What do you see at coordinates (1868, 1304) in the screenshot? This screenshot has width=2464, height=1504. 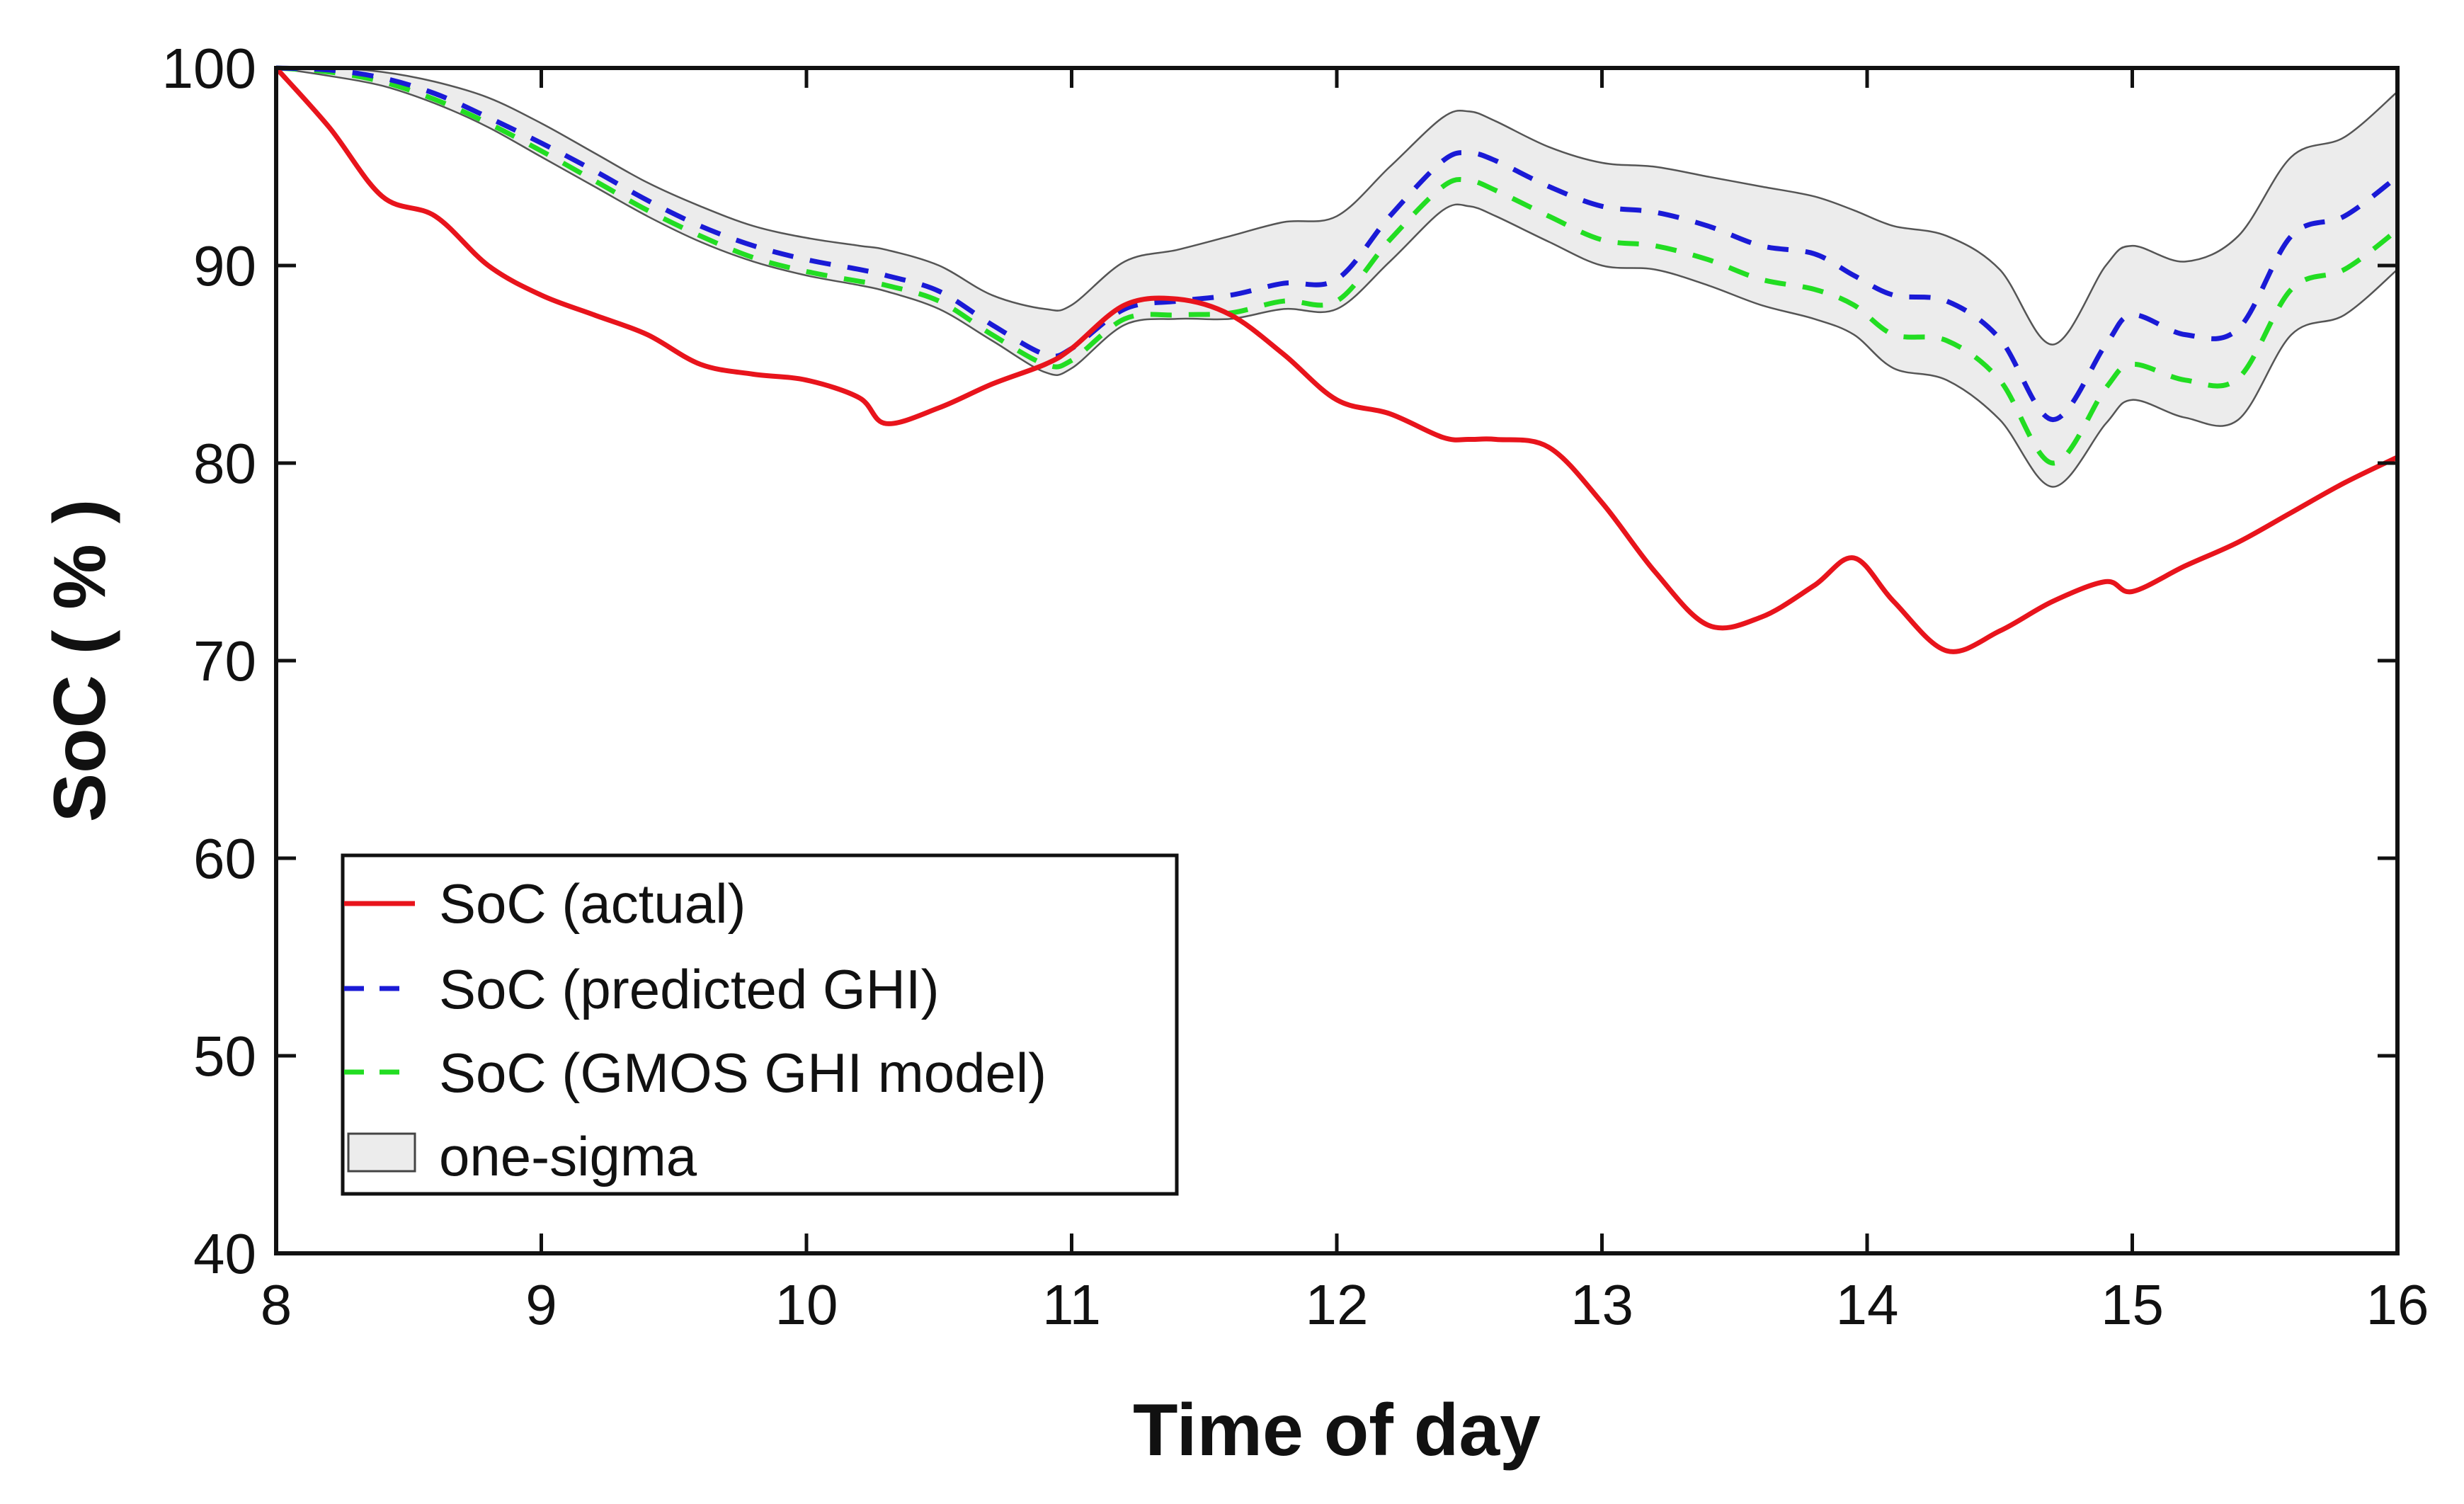 I see `x-tick-label: 14` at bounding box center [1868, 1304].